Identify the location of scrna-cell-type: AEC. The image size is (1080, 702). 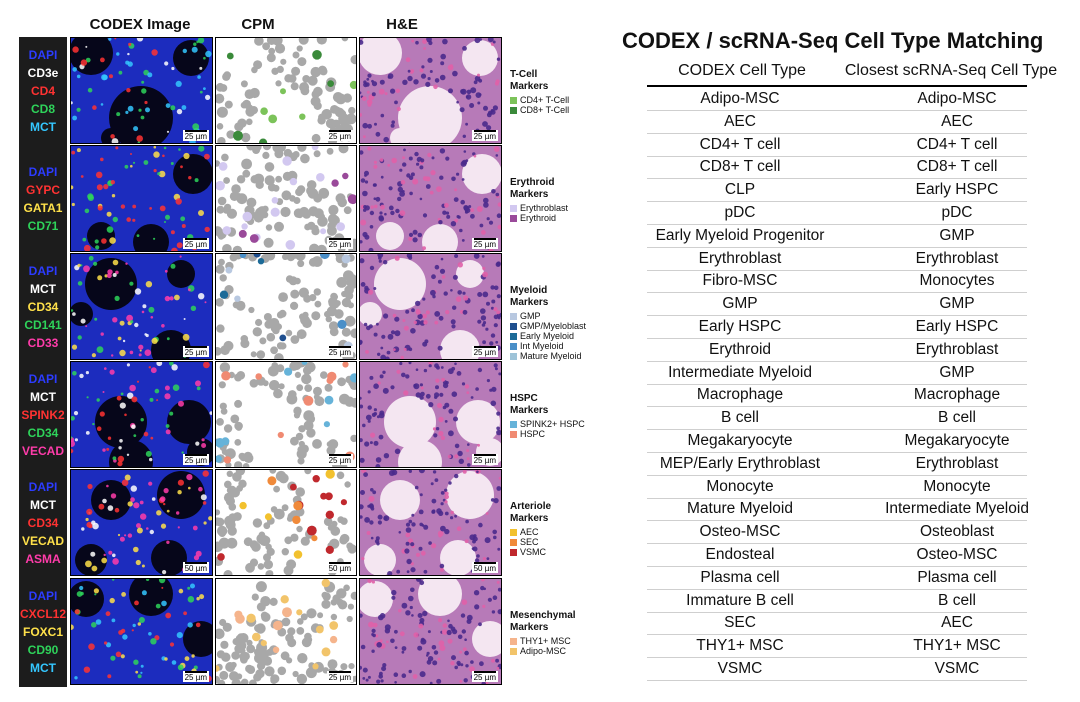
(957, 121).